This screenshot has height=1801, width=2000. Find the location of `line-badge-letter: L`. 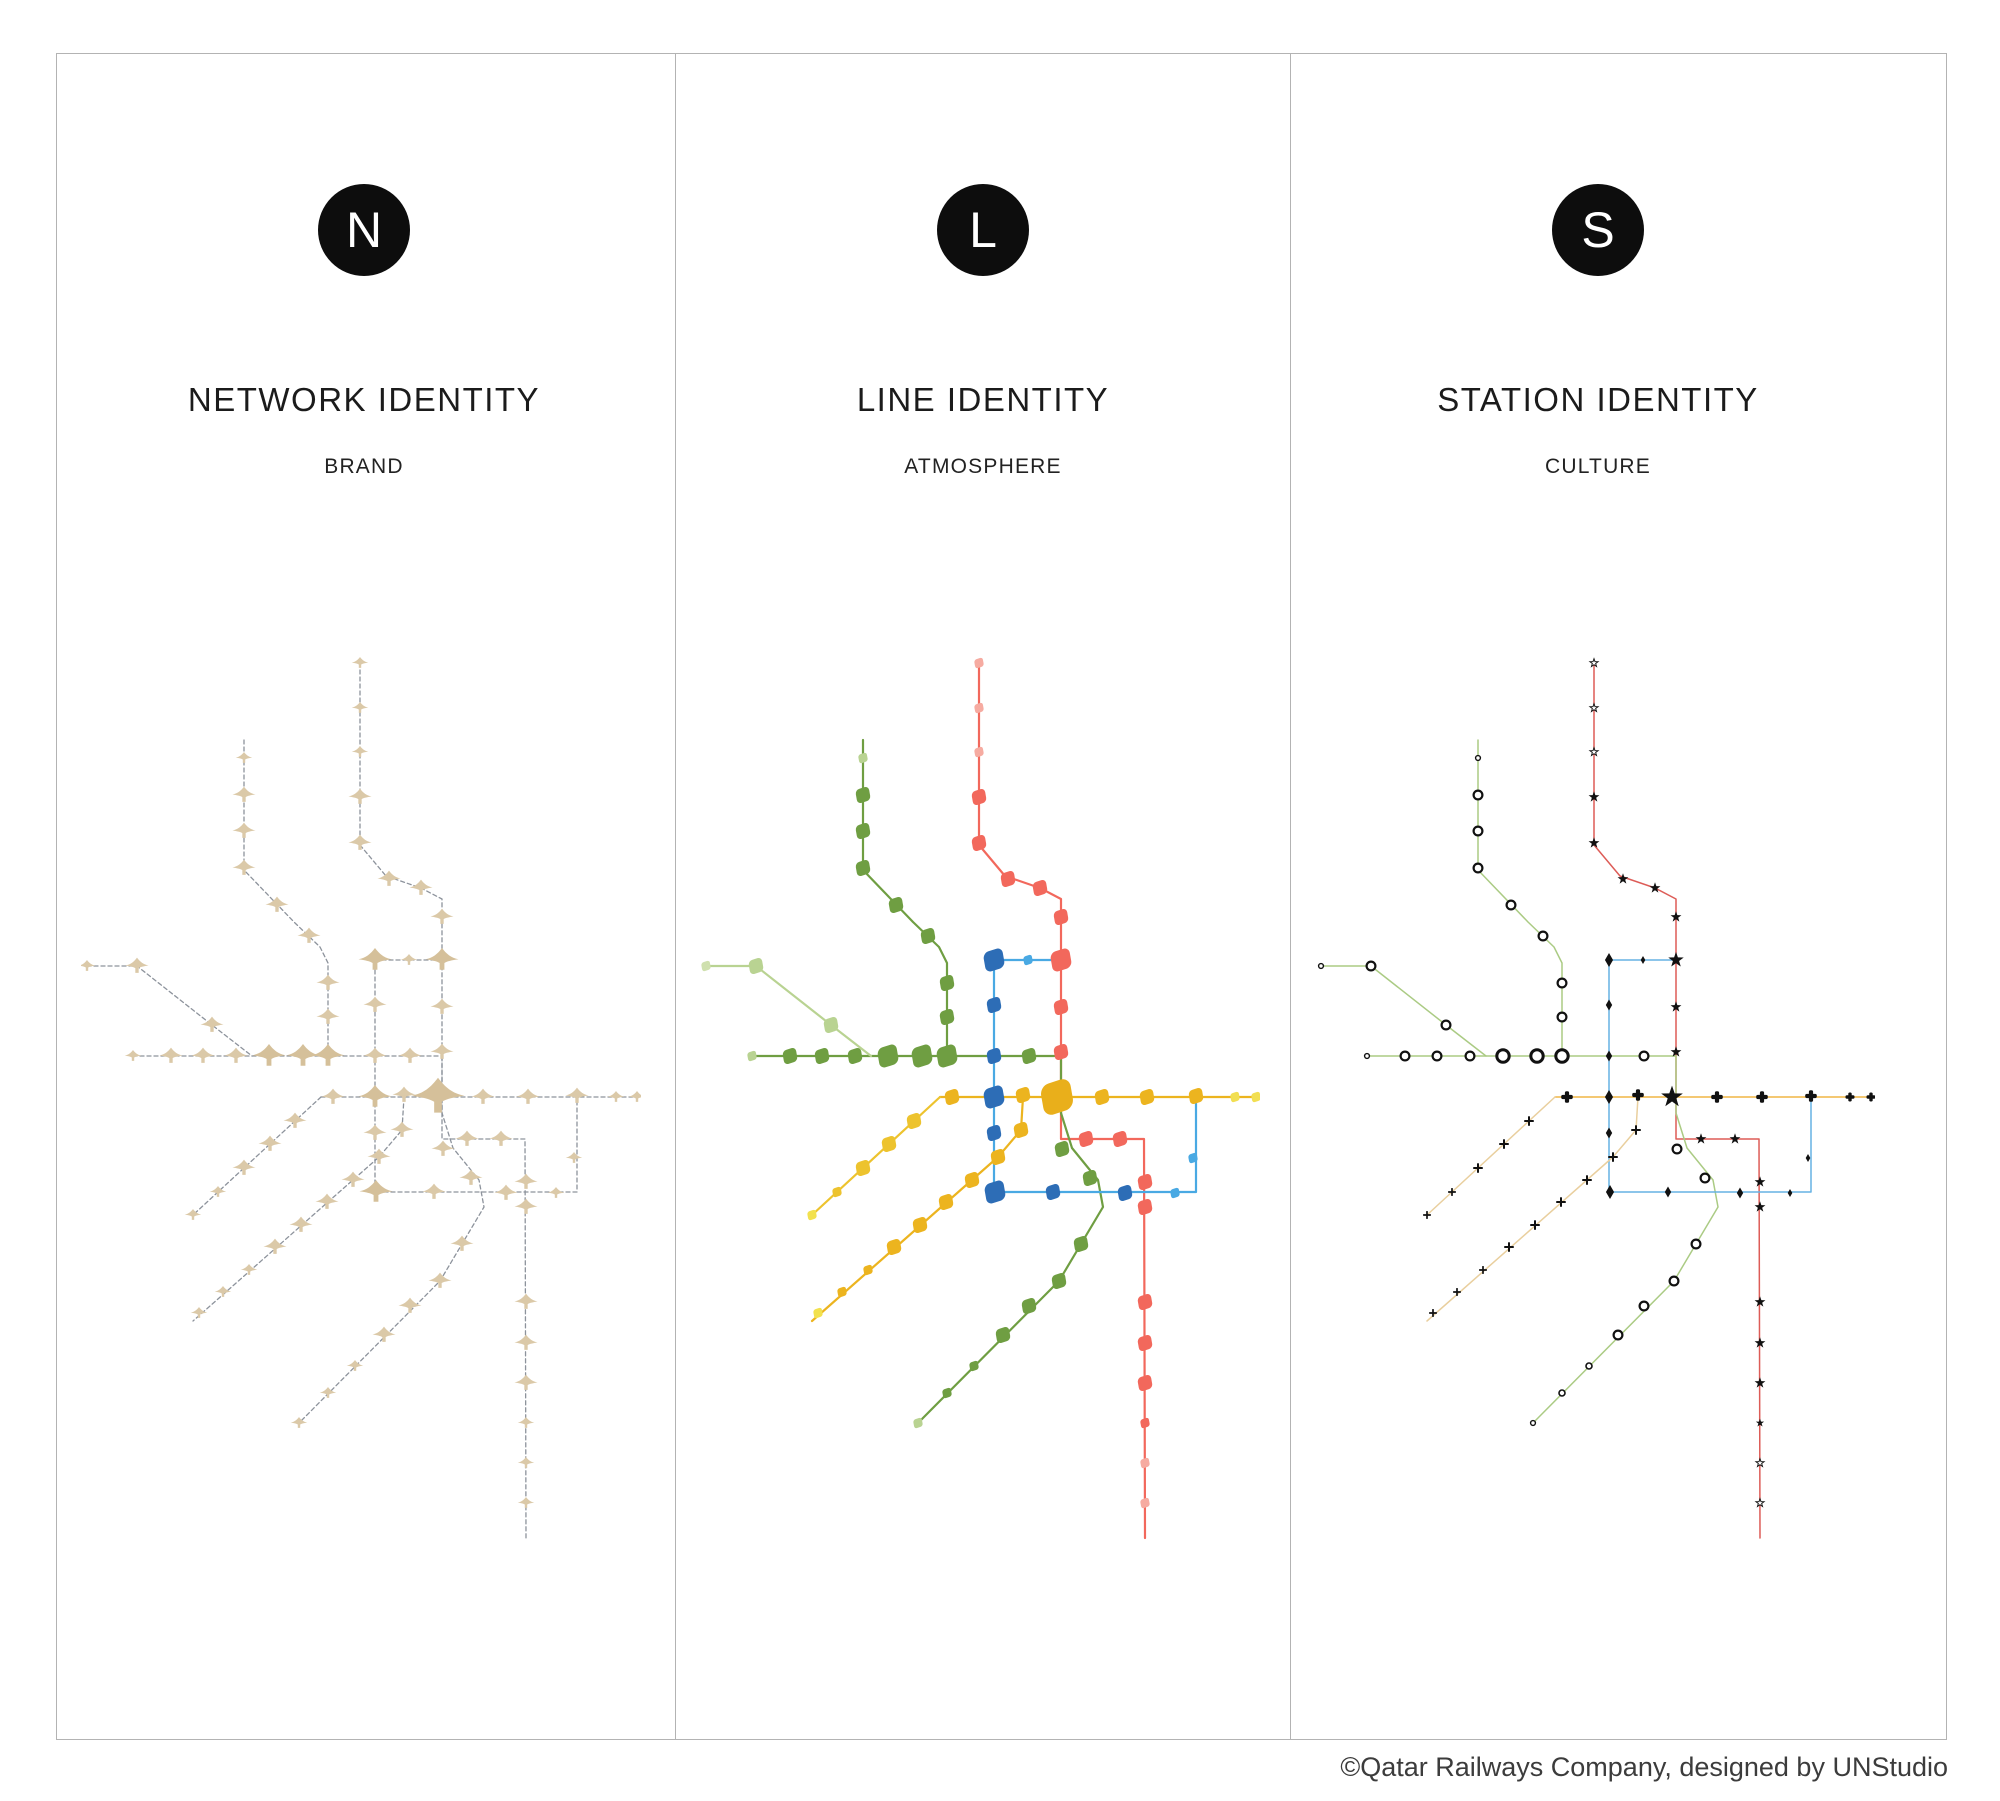

line-badge-letter: L is located at coordinates (983, 230).